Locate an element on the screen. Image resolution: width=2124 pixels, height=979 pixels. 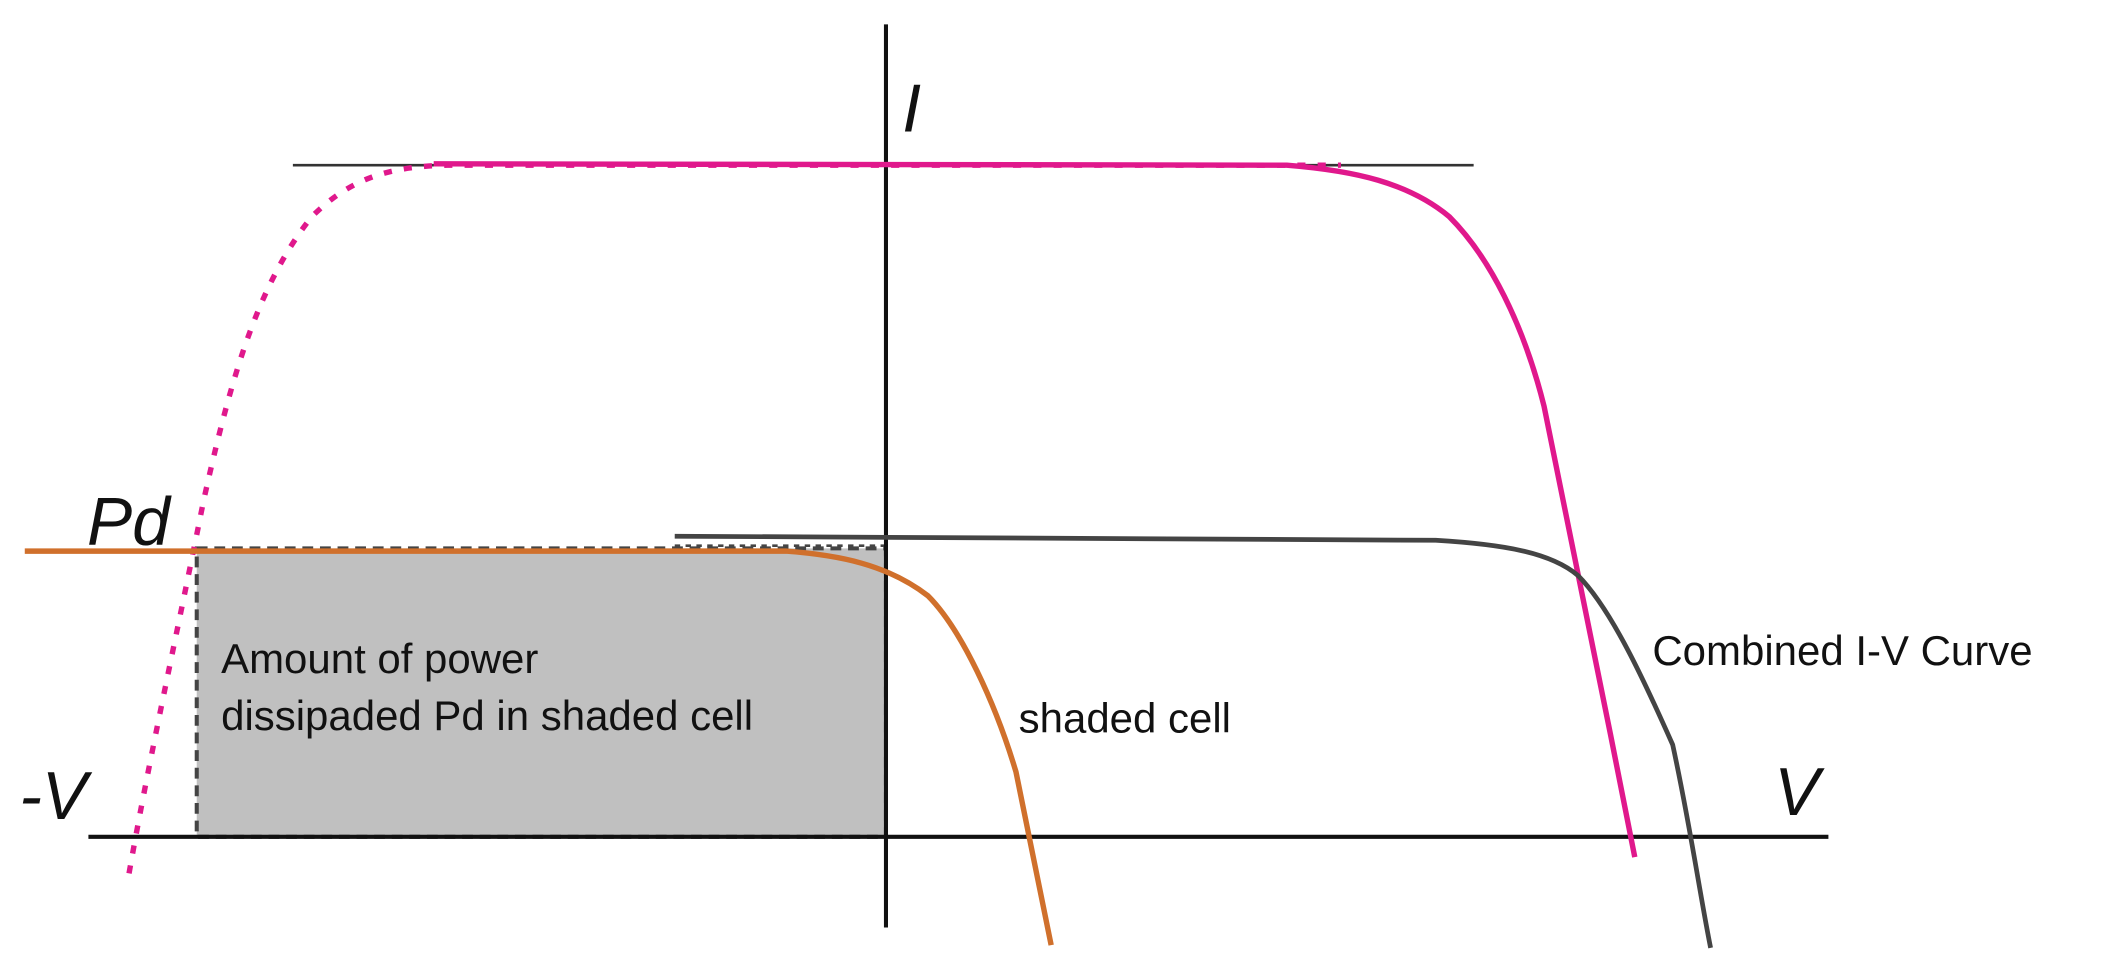
current-axis-label: I is located at coordinates (911, 108).